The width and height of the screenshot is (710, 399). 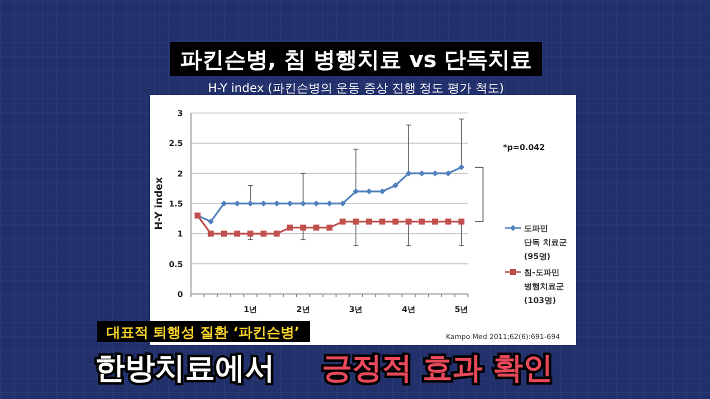 I want to click on text: 대표적 퇴행성 질환 ‘파킨슨병’, so click(x=203, y=333).